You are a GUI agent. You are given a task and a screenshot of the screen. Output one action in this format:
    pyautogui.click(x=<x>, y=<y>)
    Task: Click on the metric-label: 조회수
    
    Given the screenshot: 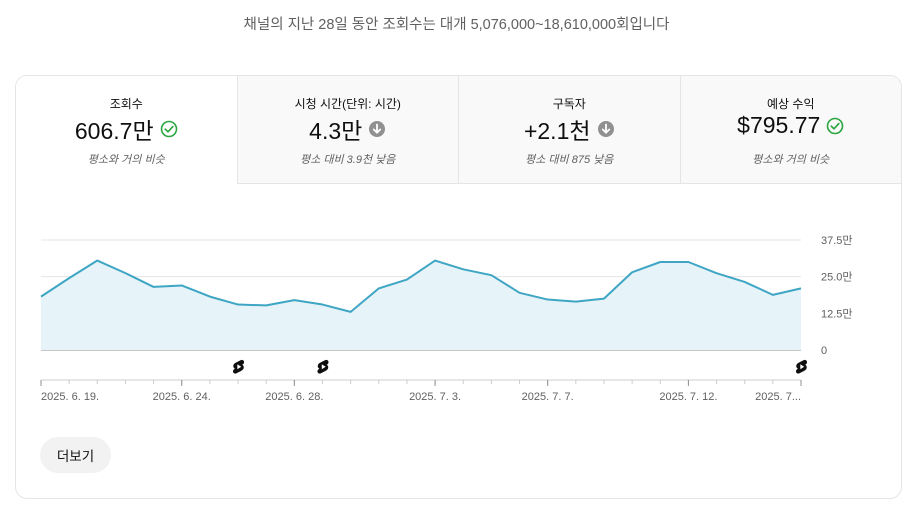 What is the action you would take?
    pyautogui.click(x=126, y=104)
    